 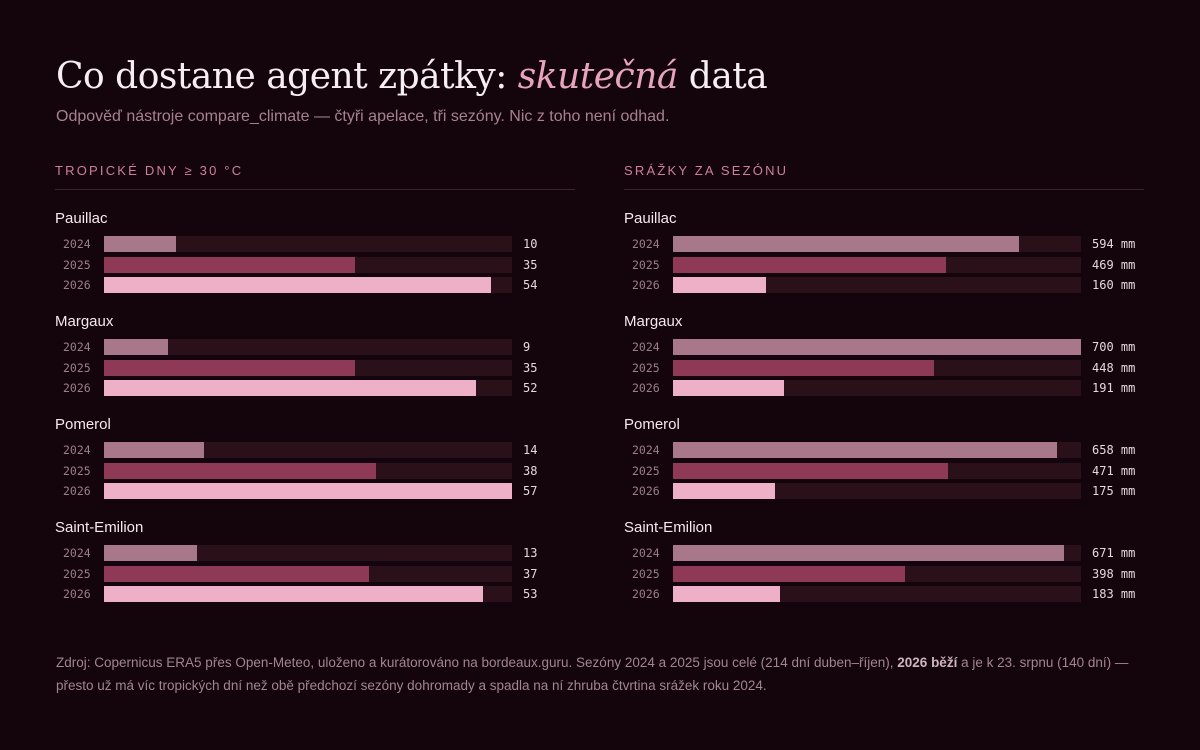 What do you see at coordinates (1103, 573) in the screenshot?
I see `value-number: 398` at bounding box center [1103, 573].